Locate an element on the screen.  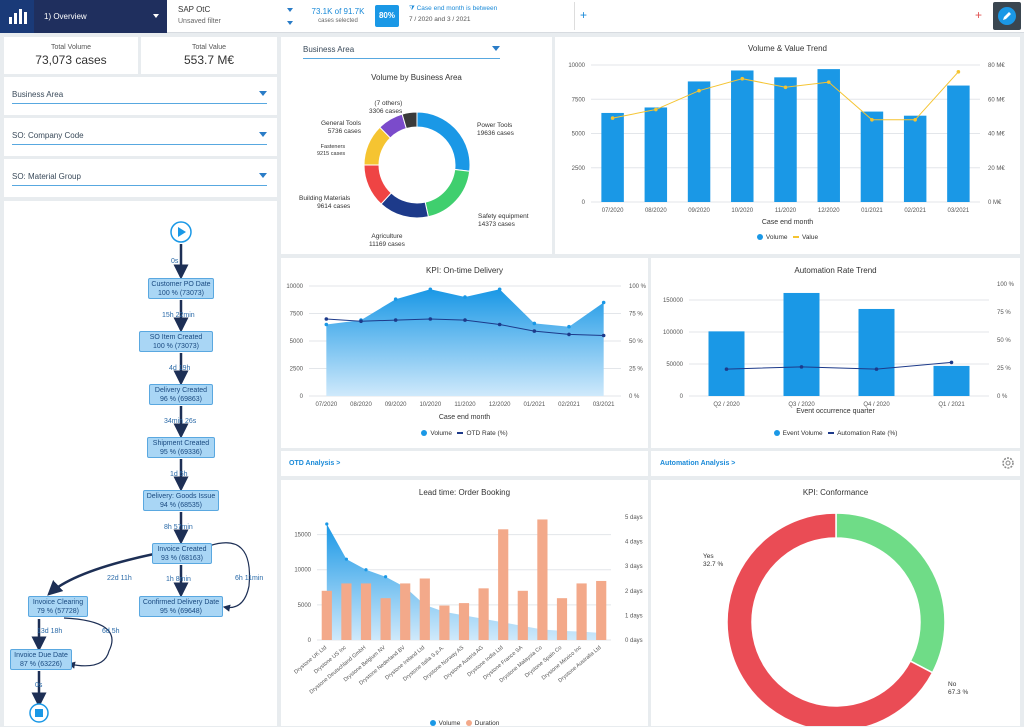
slice-name: Agriculture is located at coordinates (387, 236).